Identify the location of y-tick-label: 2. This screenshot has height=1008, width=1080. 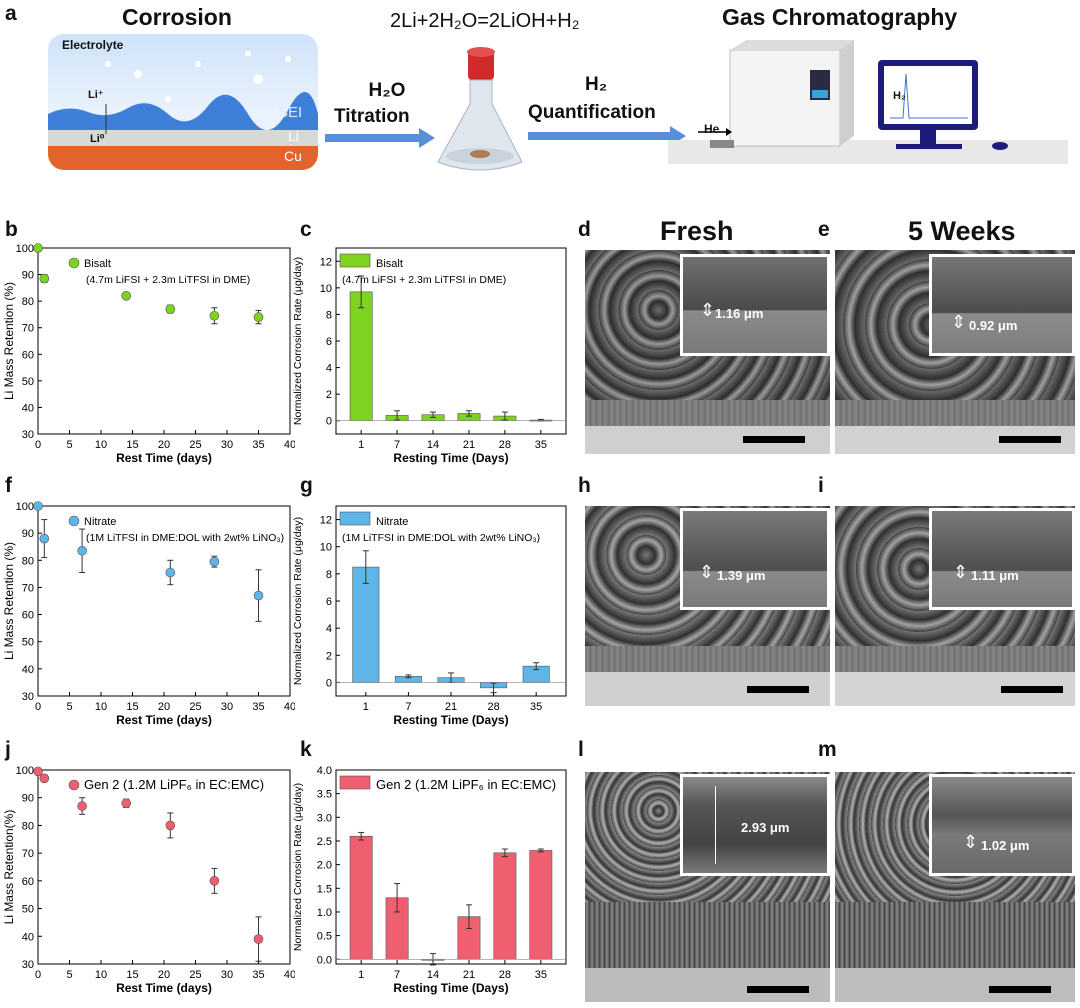
(329, 656).